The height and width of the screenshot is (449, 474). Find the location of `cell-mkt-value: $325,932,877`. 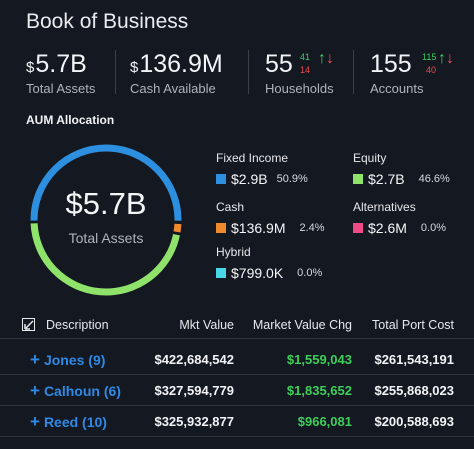

cell-mkt-value: $325,932,877 is located at coordinates (194, 421).